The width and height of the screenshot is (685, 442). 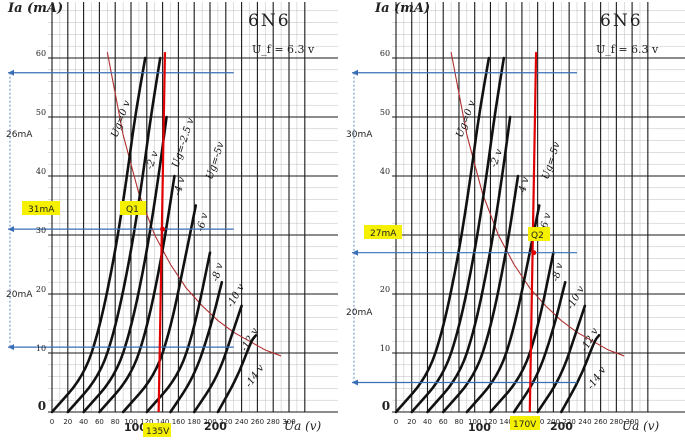 What do you see at coordinates (146, 422) in the screenshot?
I see `x-tick-label: 120` at bounding box center [146, 422].